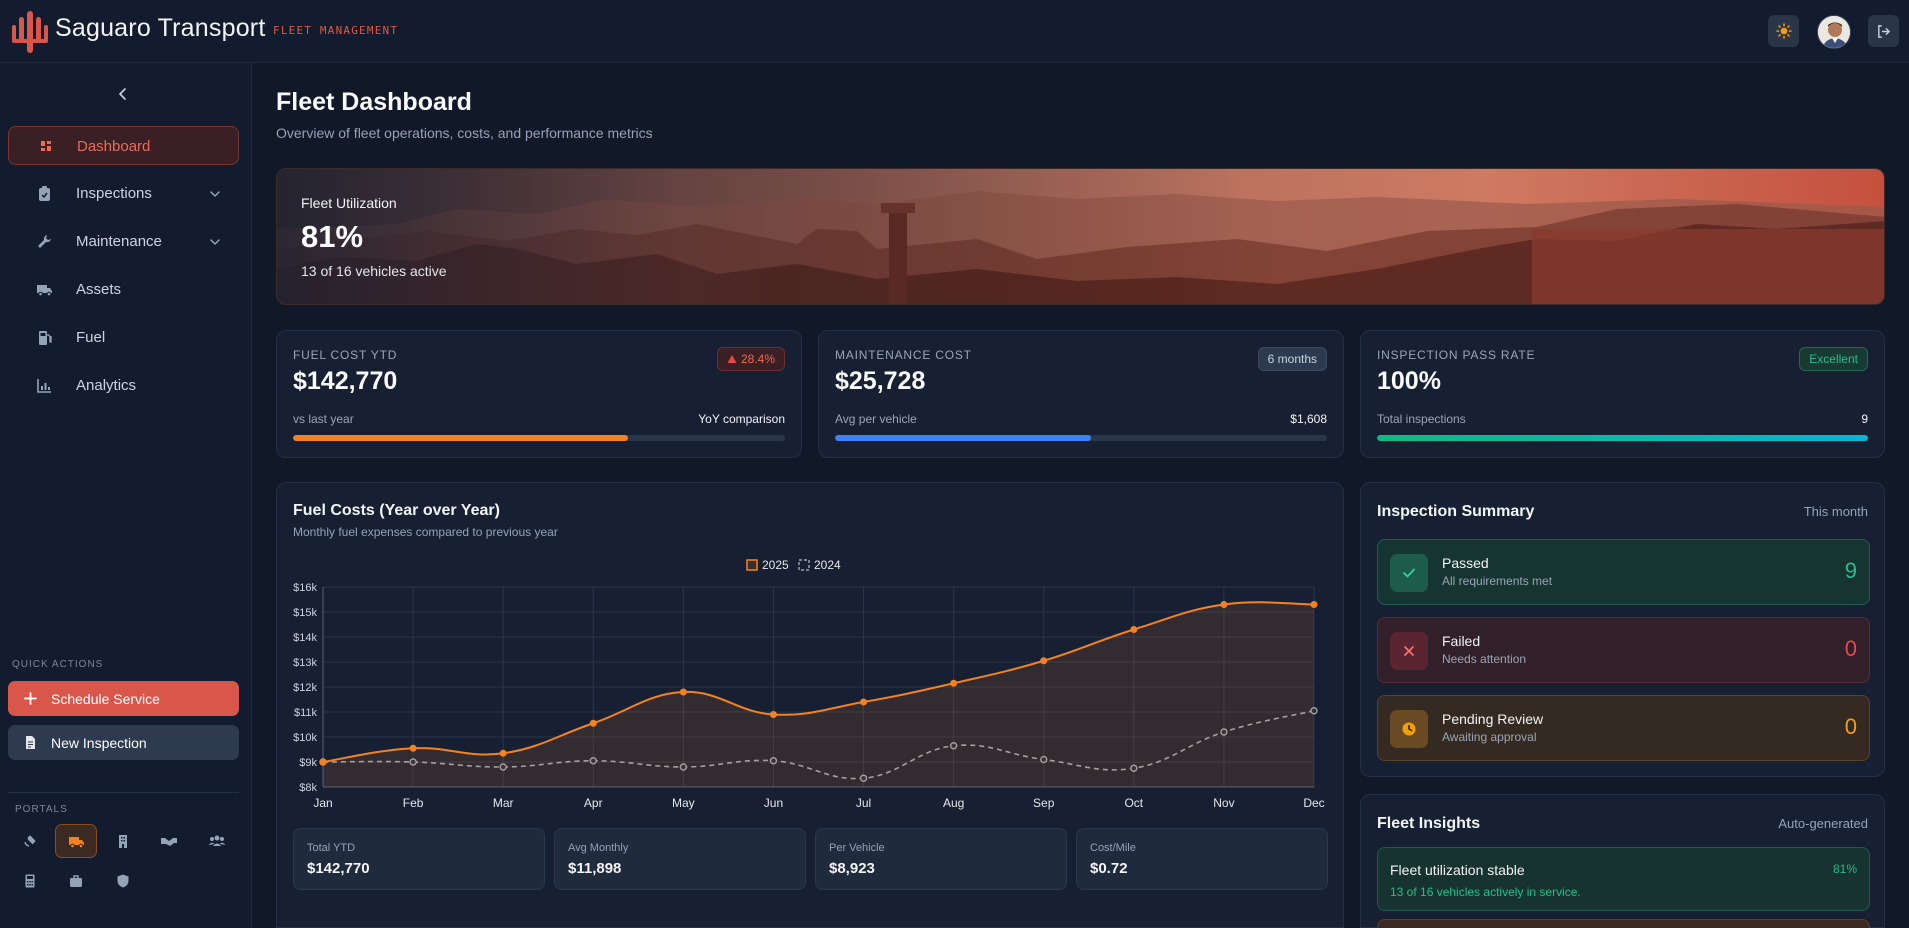 Image resolution: width=1909 pixels, height=928 pixels. What do you see at coordinates (741, 419) in the screenshot?
I see `kpi-foot-value: YoY comparison` at bounding box center [741, 419].